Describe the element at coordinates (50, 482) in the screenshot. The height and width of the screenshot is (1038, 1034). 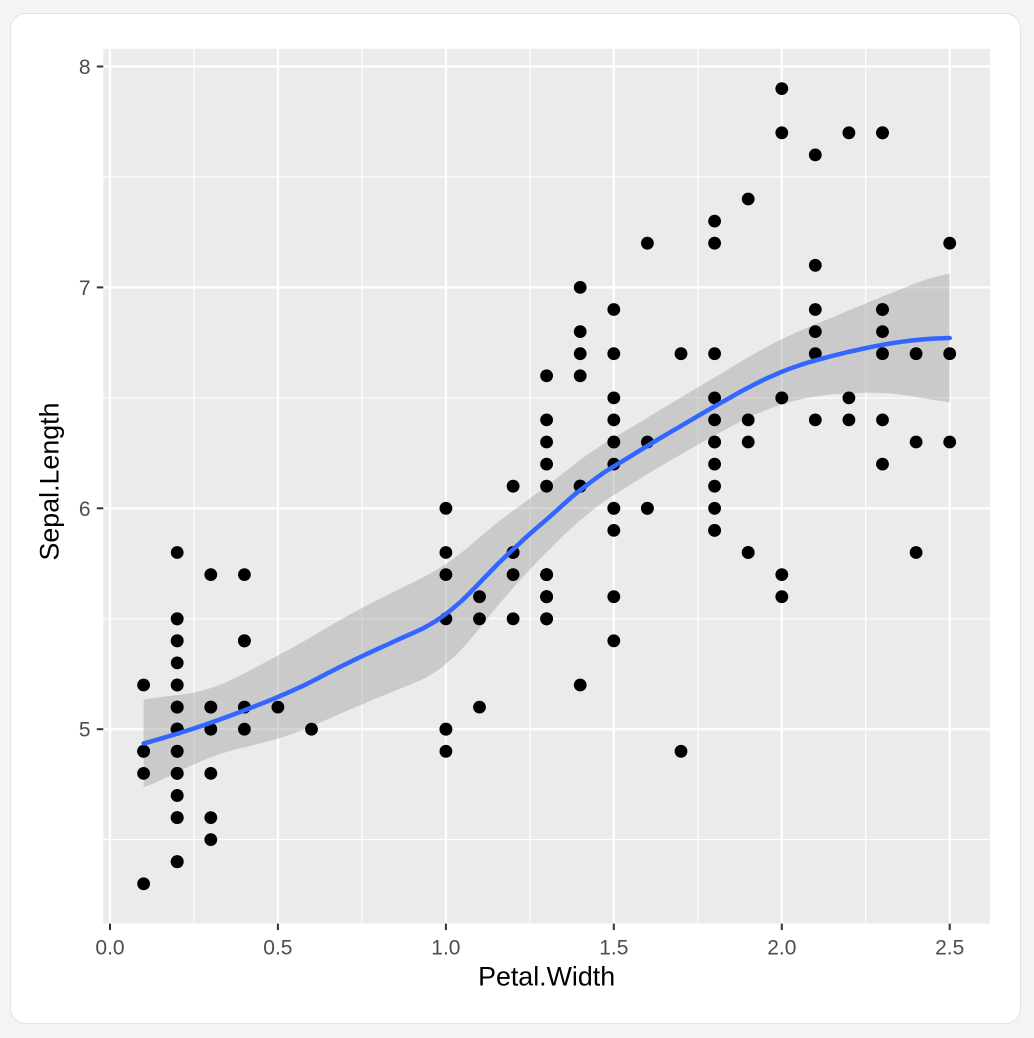
I see `svg-text: Sepal.Length` at that location.